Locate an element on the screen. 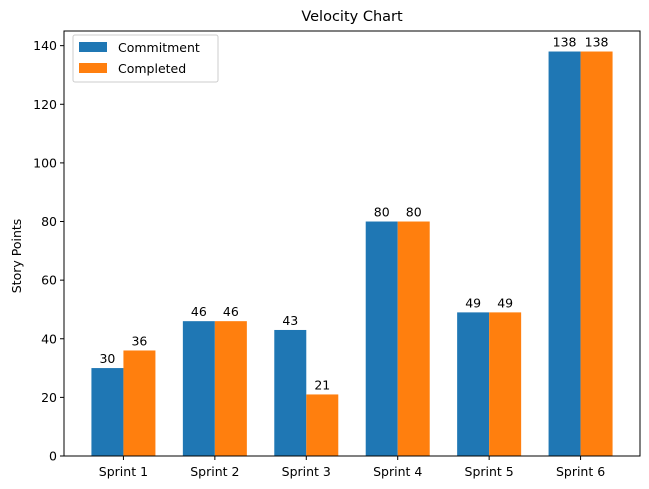 The image size is (649, 489). legend-swatch-completed is located at coordinates (93, 68).